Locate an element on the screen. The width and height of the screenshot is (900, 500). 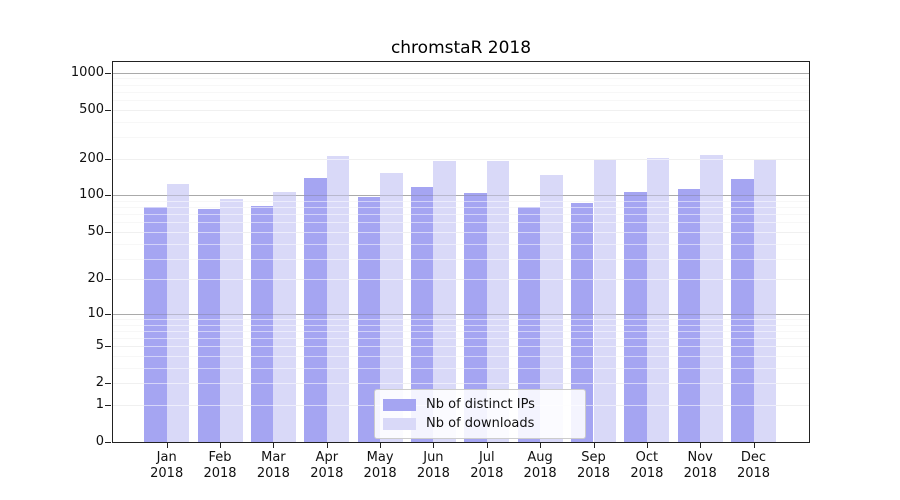
x-tick-label: Jul 2018 is located at coordinates (487, 465).